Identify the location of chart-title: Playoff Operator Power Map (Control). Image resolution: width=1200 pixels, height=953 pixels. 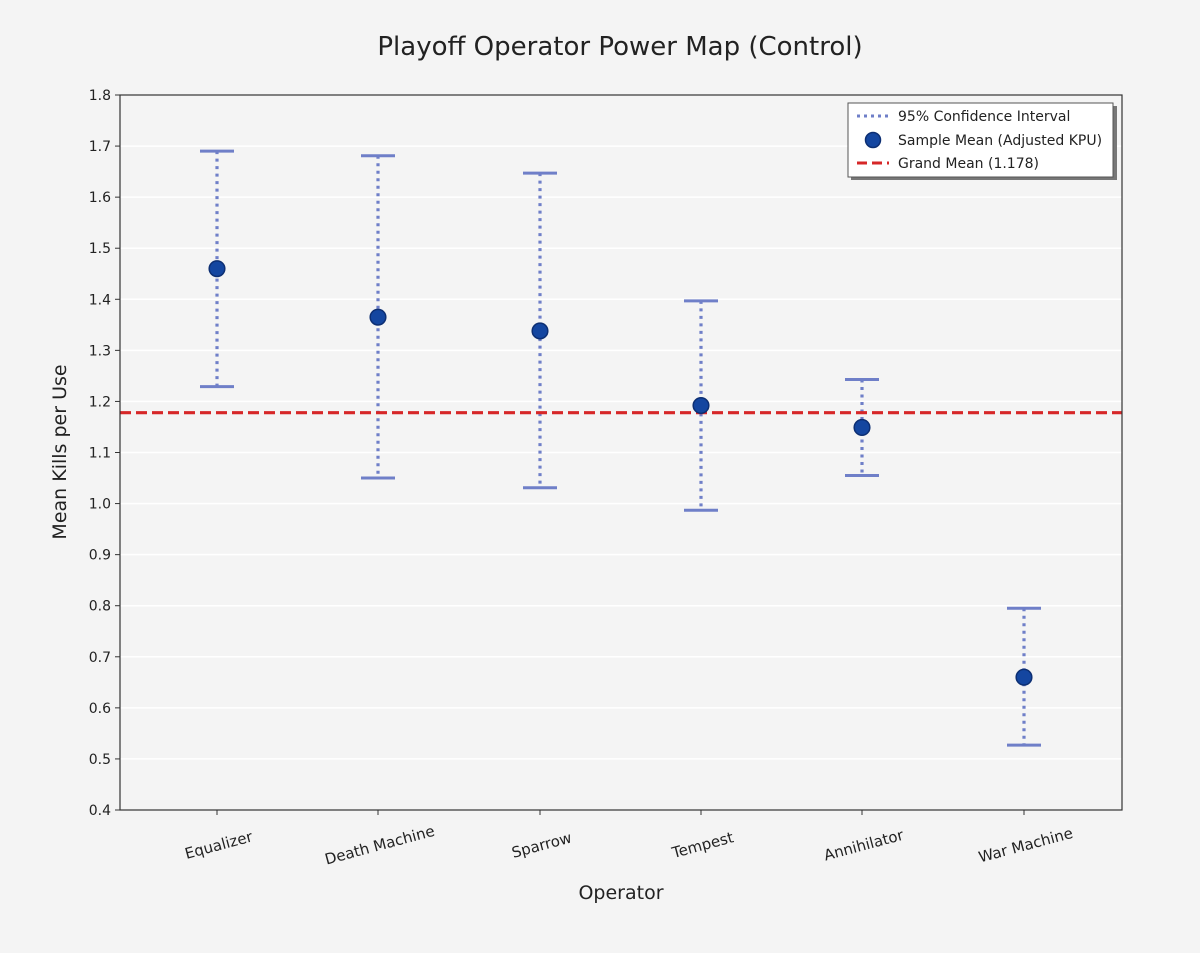
(619, 47).